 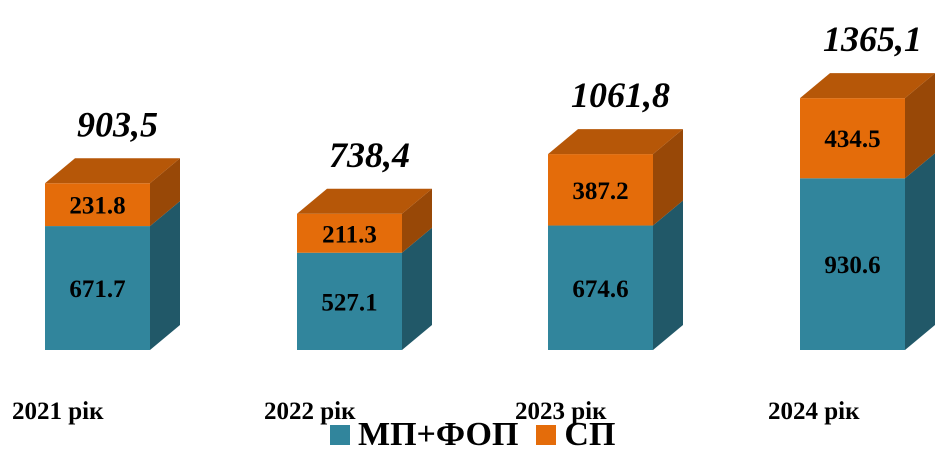 I want to click on category-label-2021: 2021 рік, so click(x=58, y=411).